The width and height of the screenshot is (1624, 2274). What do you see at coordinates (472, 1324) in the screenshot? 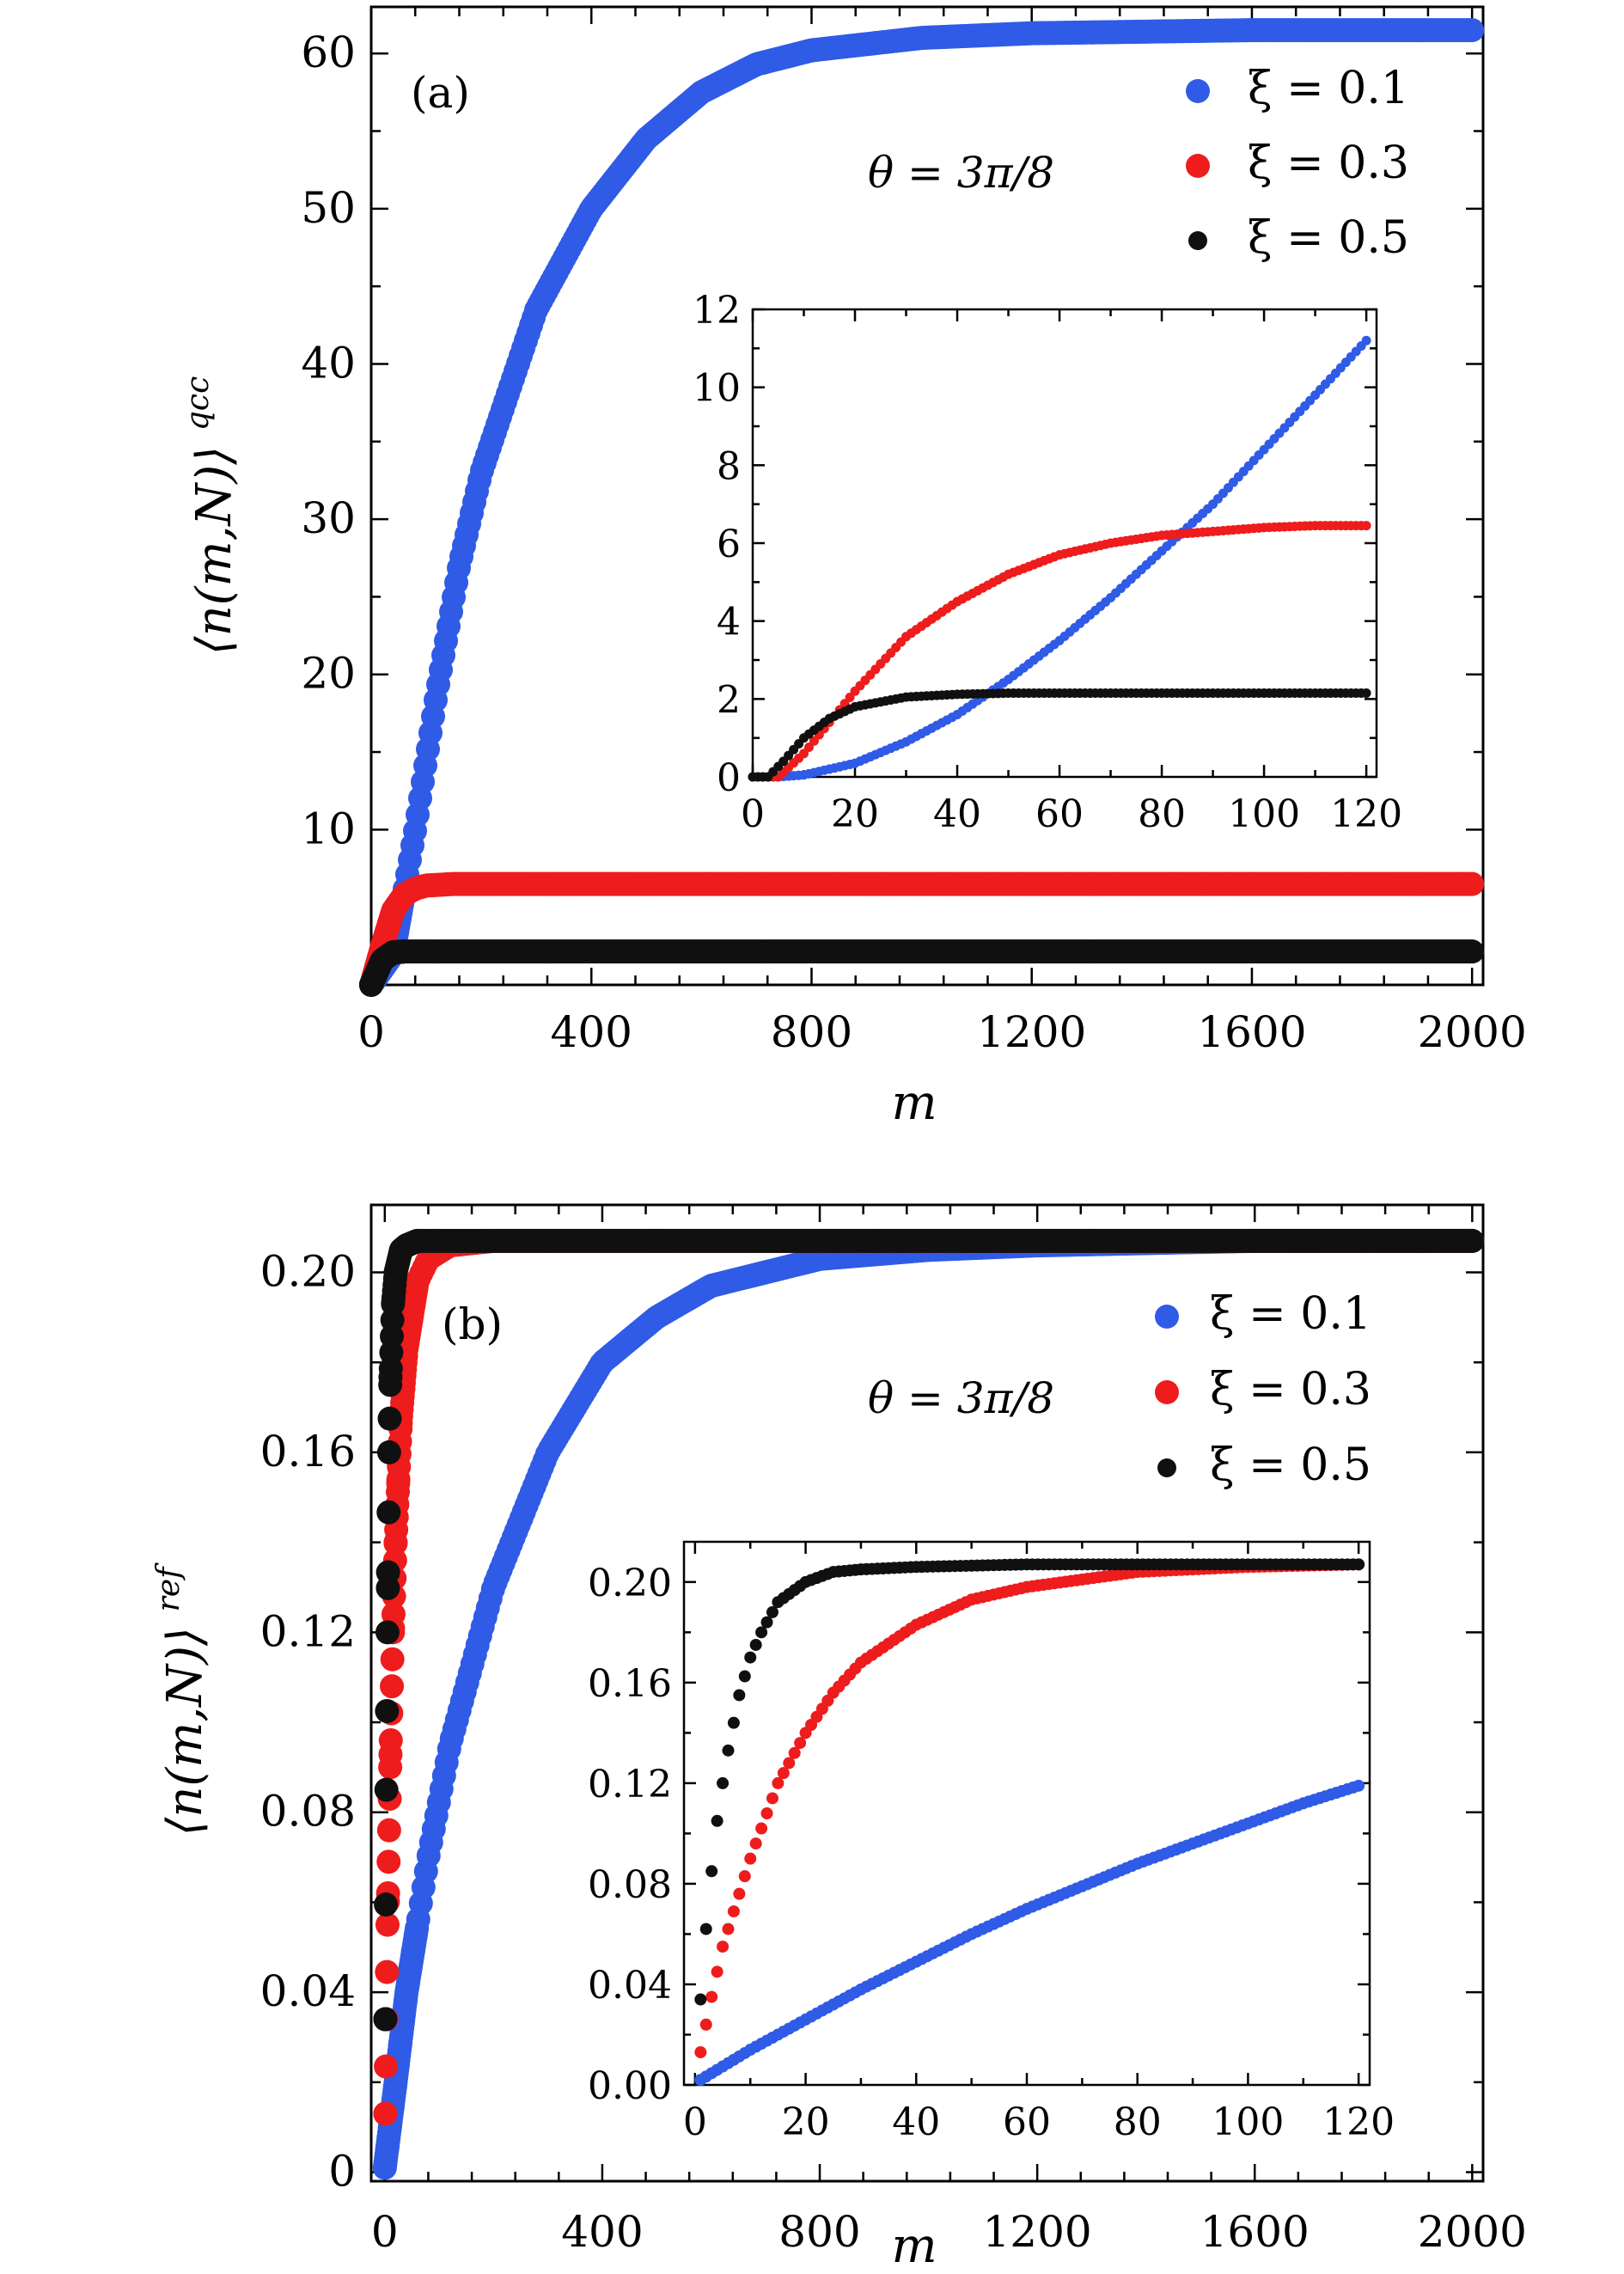
I see `panel-b-label: (b)` at bounding box center [472, 1324].